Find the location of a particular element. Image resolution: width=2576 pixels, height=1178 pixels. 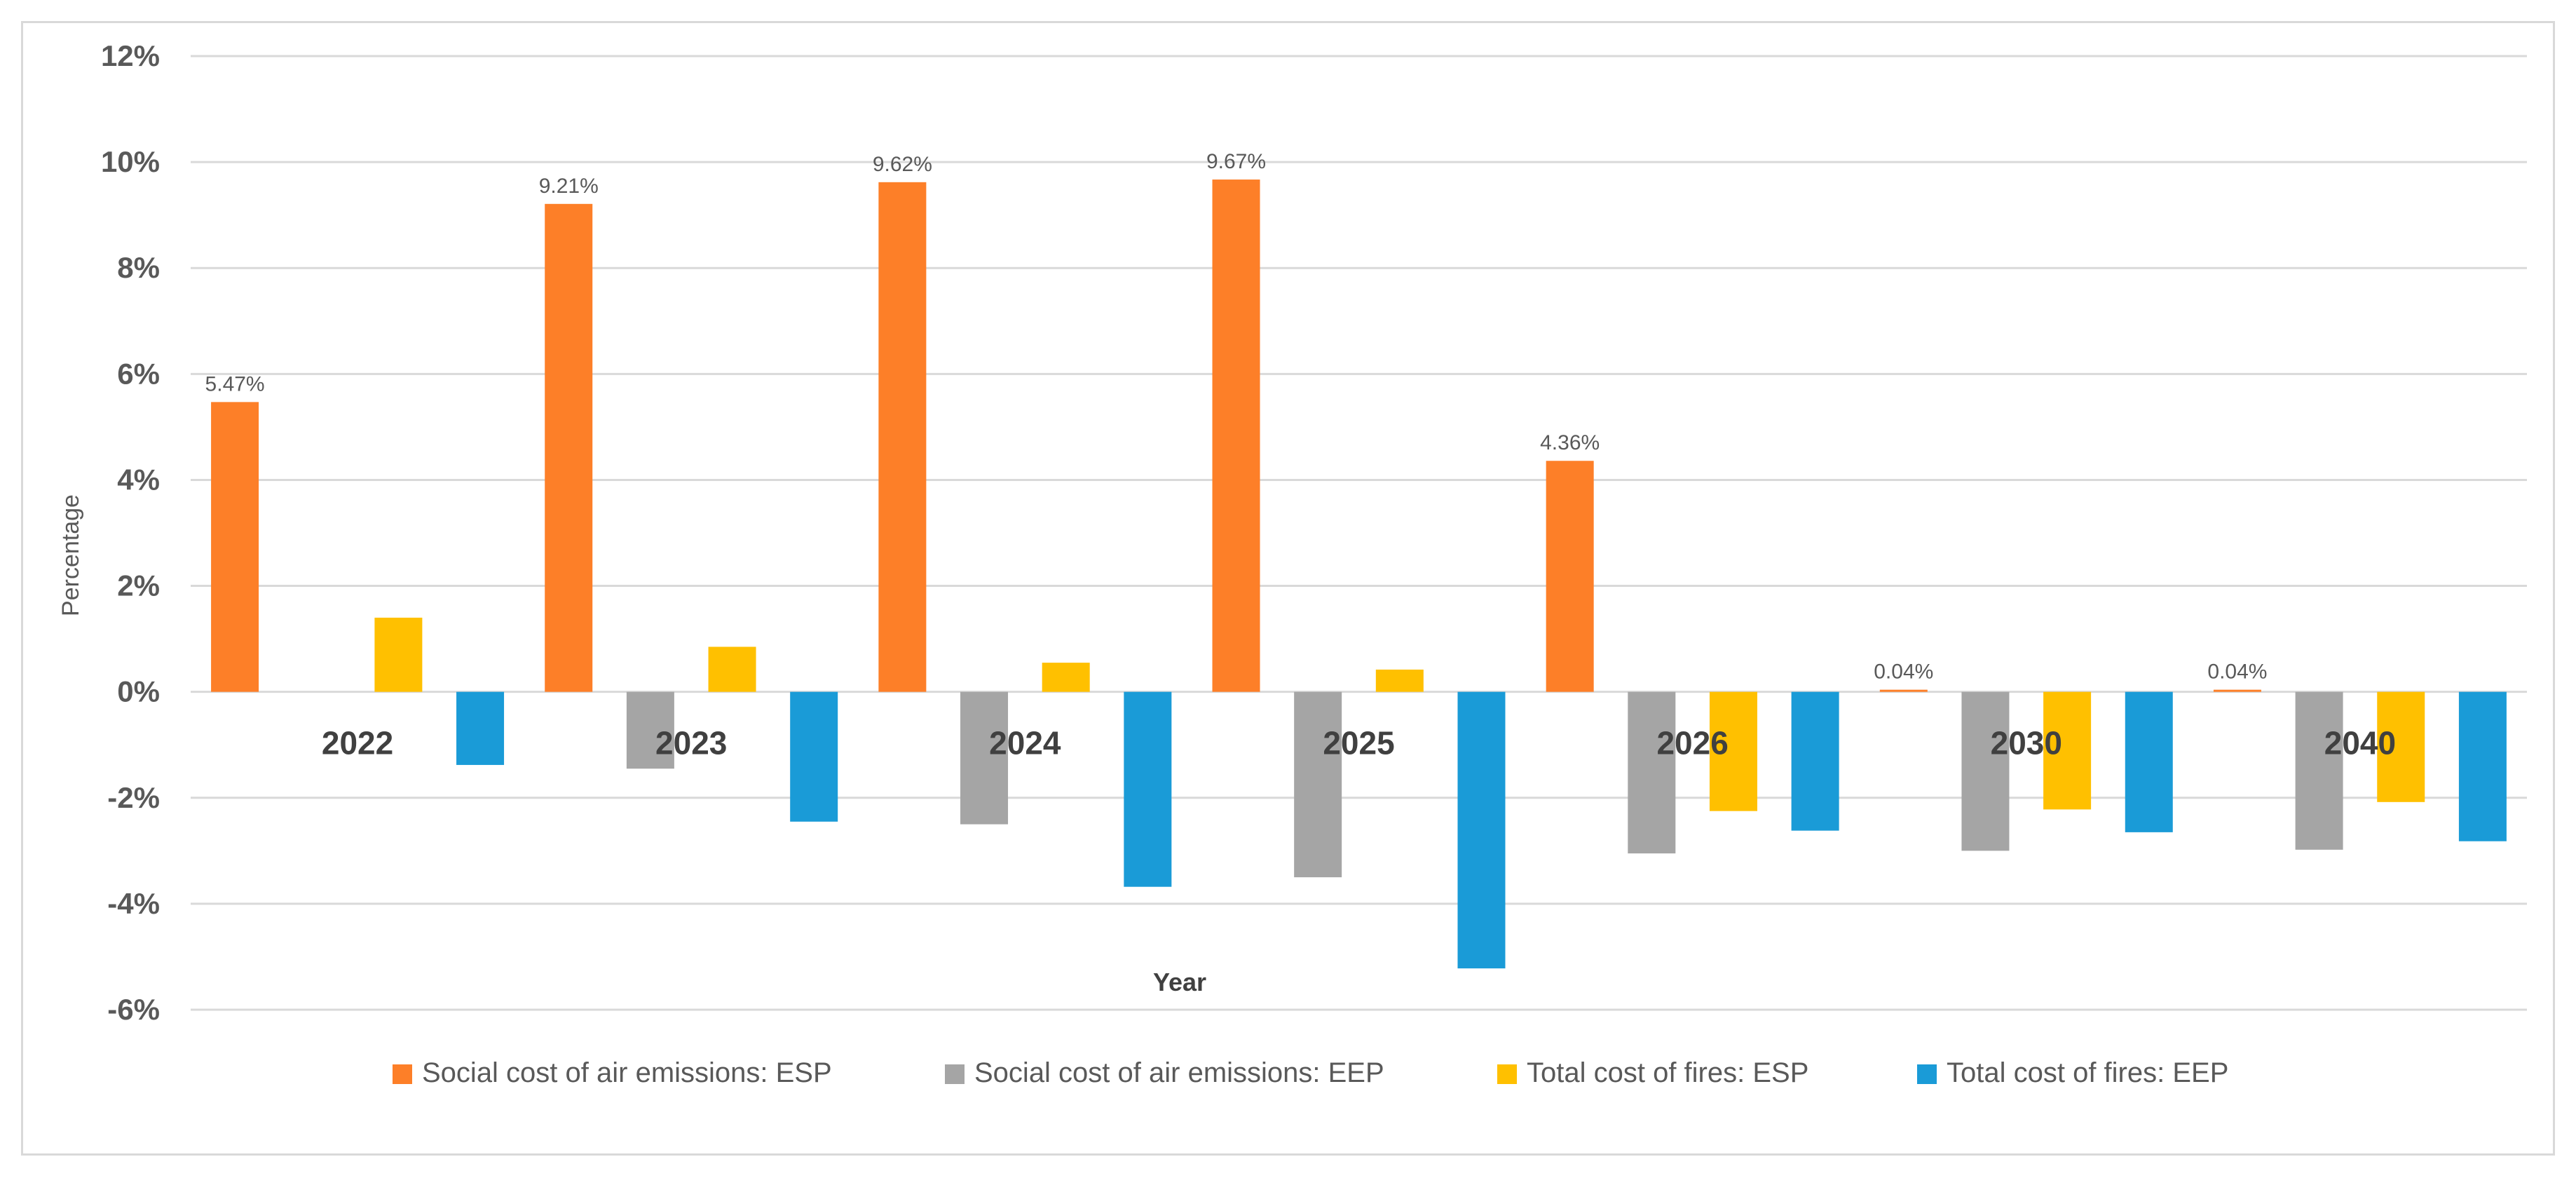

bar-social-cost-of-air-emissions-eep-2040 is located at coordinates (2319, 770).